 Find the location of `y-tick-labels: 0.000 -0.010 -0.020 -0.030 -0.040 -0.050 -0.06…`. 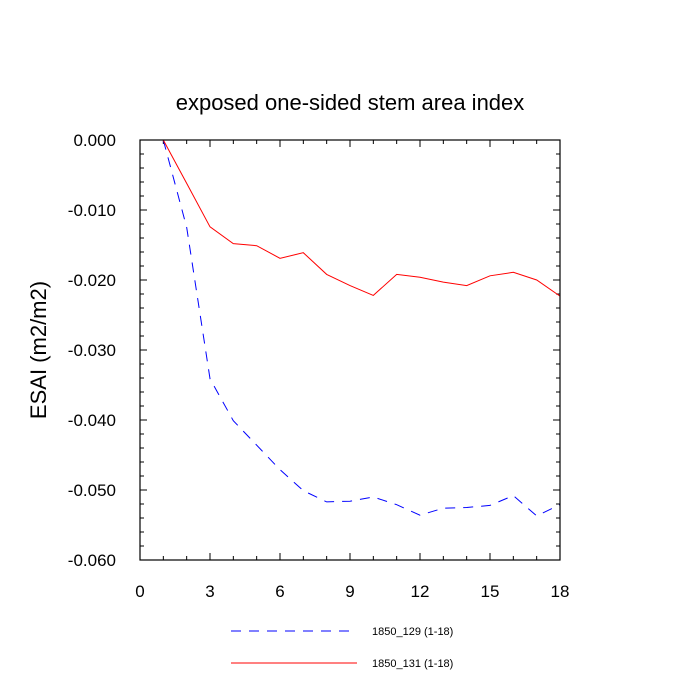

y-tick-labels: 0.000 -0.010 -0.020 -0.030 -0.040 -0.050 -0.06… is located at coordinates (92, 350).